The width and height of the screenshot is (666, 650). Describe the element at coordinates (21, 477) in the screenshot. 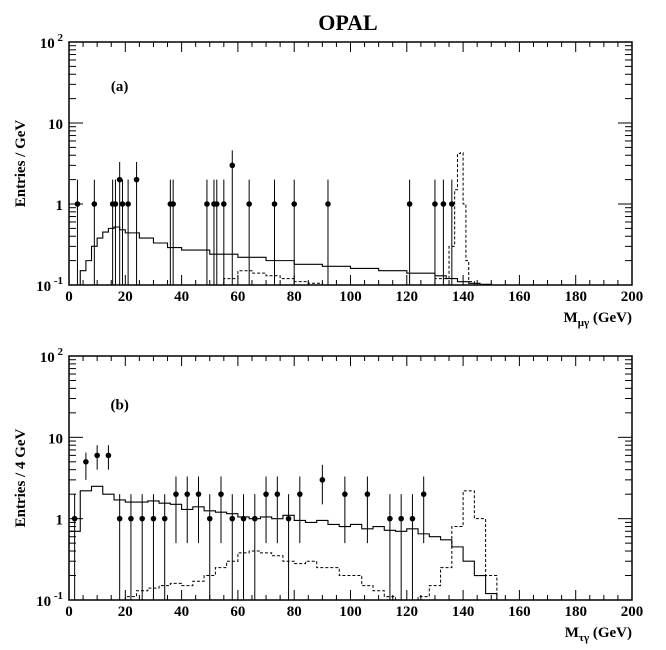

I see `y-axis-label: Entries / 4 GeV` at that location.